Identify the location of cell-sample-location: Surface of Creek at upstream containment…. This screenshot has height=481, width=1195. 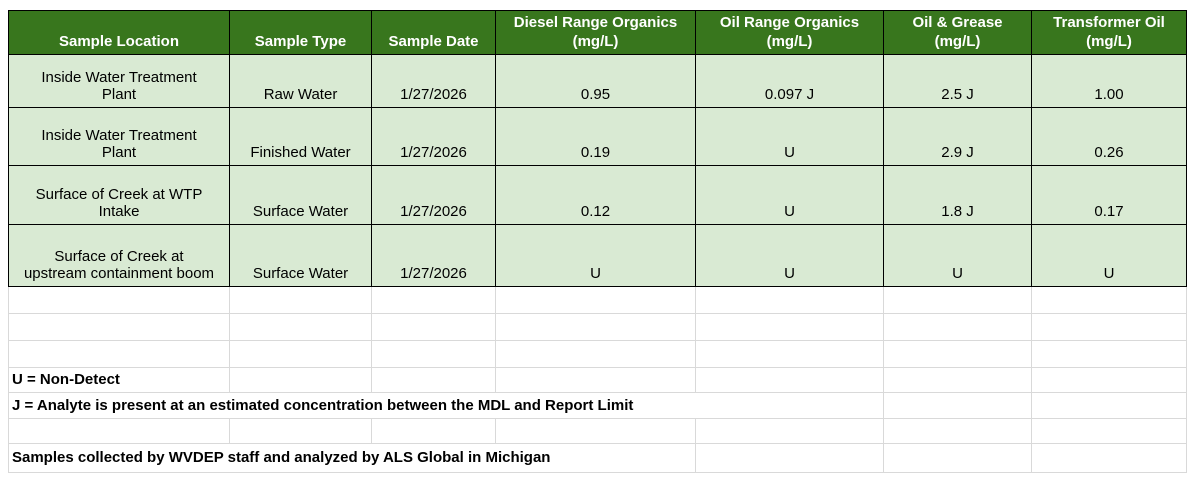
(119, 255).